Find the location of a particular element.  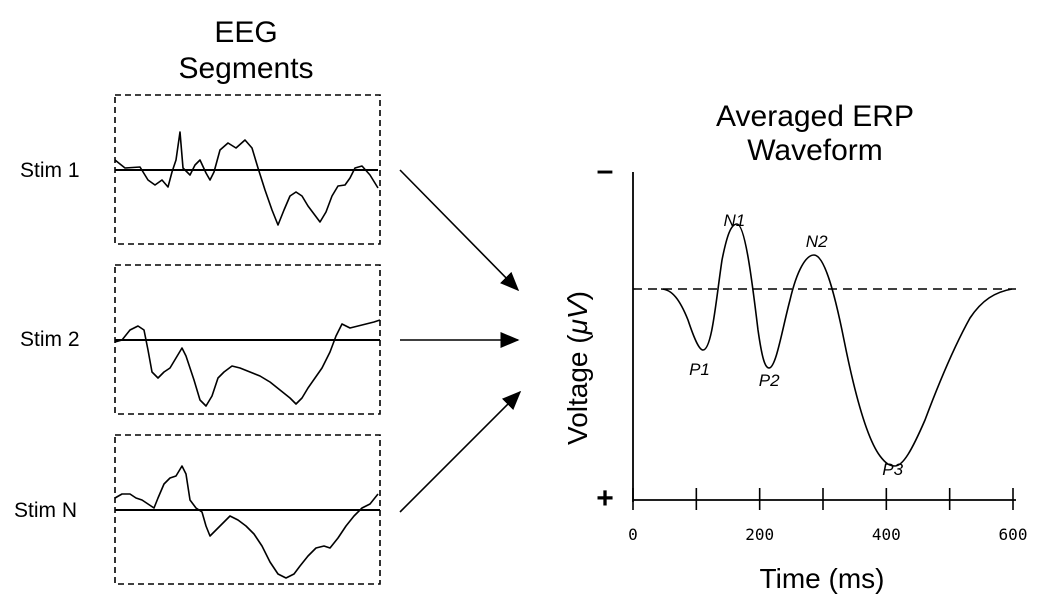

positive-sign: + is located at coordinates (605, 498).